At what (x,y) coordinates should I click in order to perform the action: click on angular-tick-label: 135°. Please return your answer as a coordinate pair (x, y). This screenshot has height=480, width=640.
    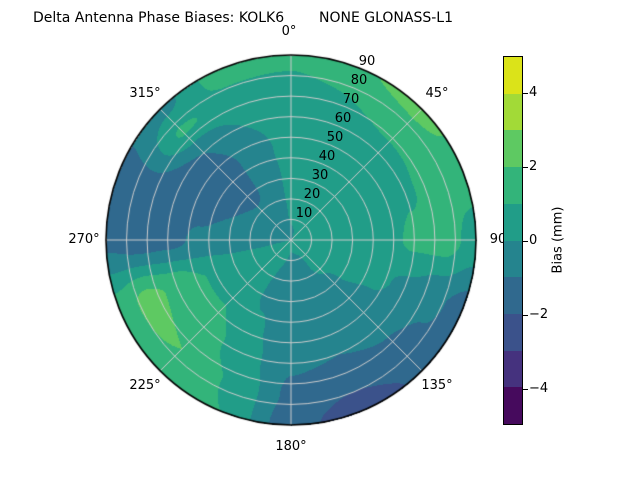
    Looking at the image, I should click on (437, 385).